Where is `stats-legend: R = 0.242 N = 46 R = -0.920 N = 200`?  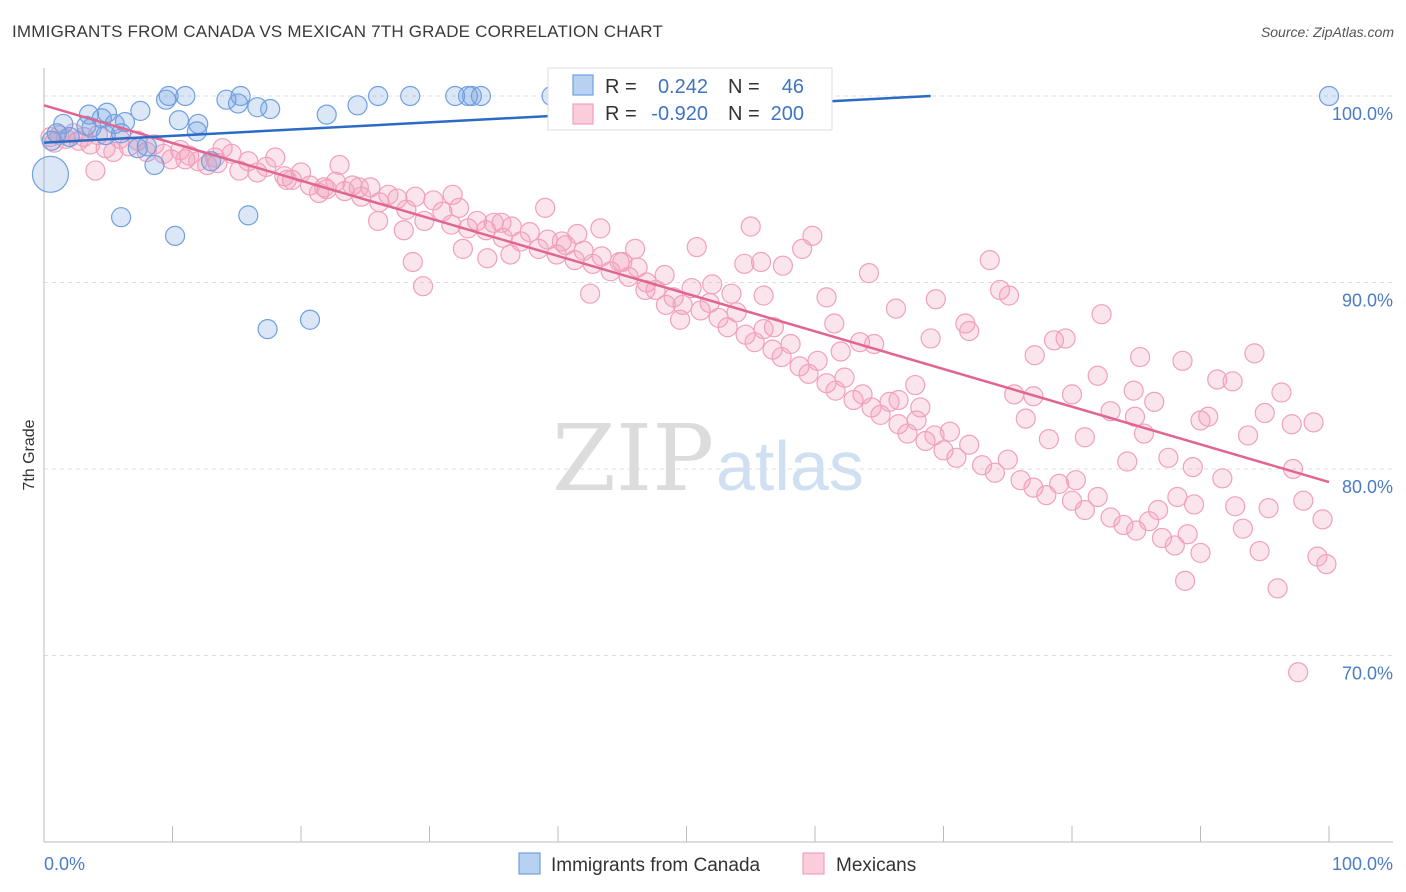
stats-legend: R = 0.242 N = 46 R = -0.920 N = 200 is located at coordinates (690, 99).